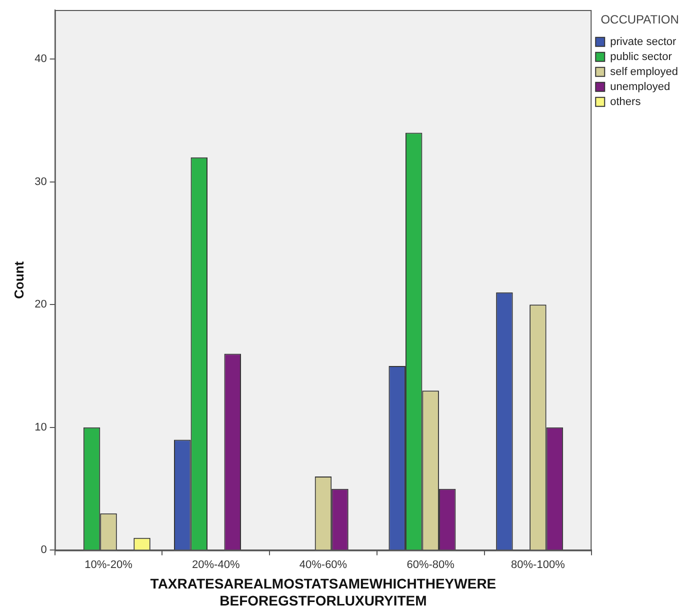 The width and height of the screenshot is (692, 616). Describe the element at coordinates (18, 279) in the screenshot. I see `y-axis-title: Count` at that location.